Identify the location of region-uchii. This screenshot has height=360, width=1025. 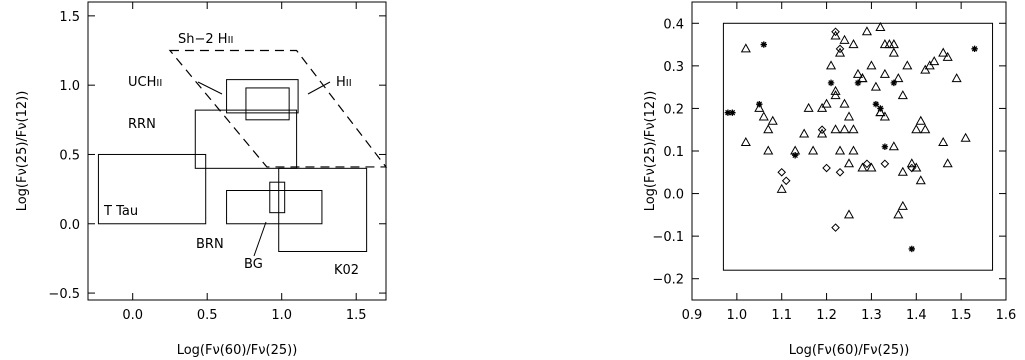
(262, 96).